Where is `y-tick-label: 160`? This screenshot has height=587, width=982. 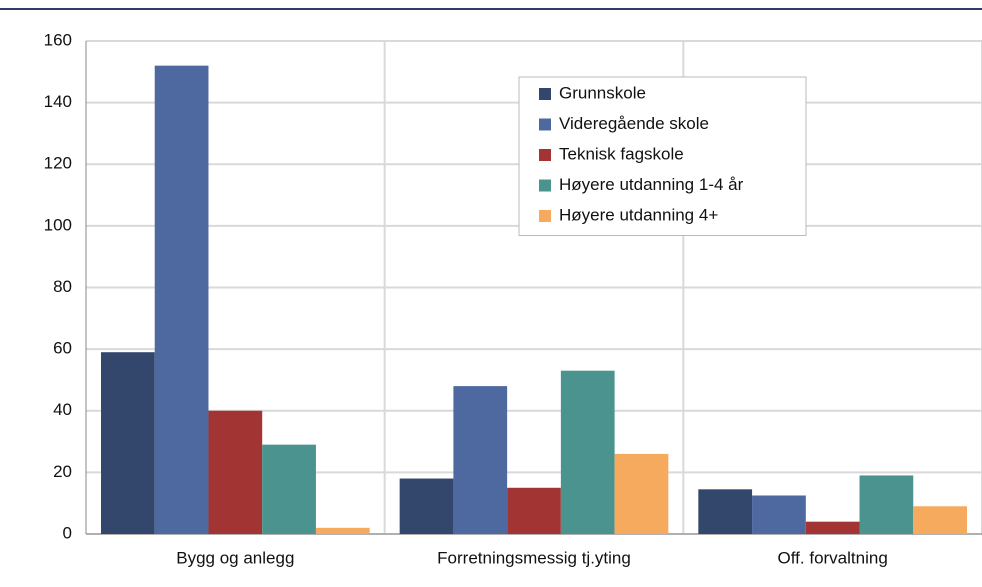 y-tick-label: 160 is located at coordinates (58, 39).